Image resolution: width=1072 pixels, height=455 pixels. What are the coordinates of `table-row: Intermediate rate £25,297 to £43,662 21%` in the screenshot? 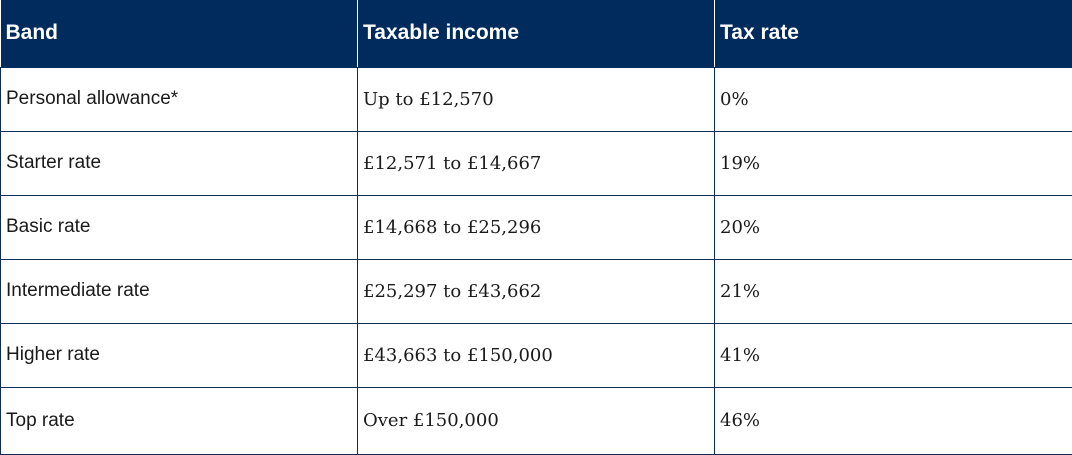 It's located at (536, 291).